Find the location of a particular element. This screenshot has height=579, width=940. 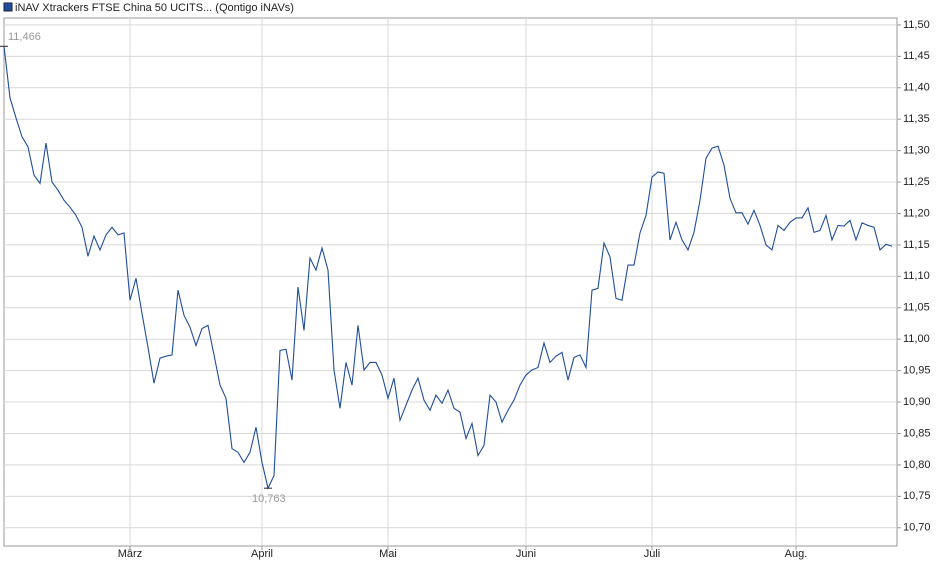

y-tick-label: 10,95 is located at coordinates (917, 371).